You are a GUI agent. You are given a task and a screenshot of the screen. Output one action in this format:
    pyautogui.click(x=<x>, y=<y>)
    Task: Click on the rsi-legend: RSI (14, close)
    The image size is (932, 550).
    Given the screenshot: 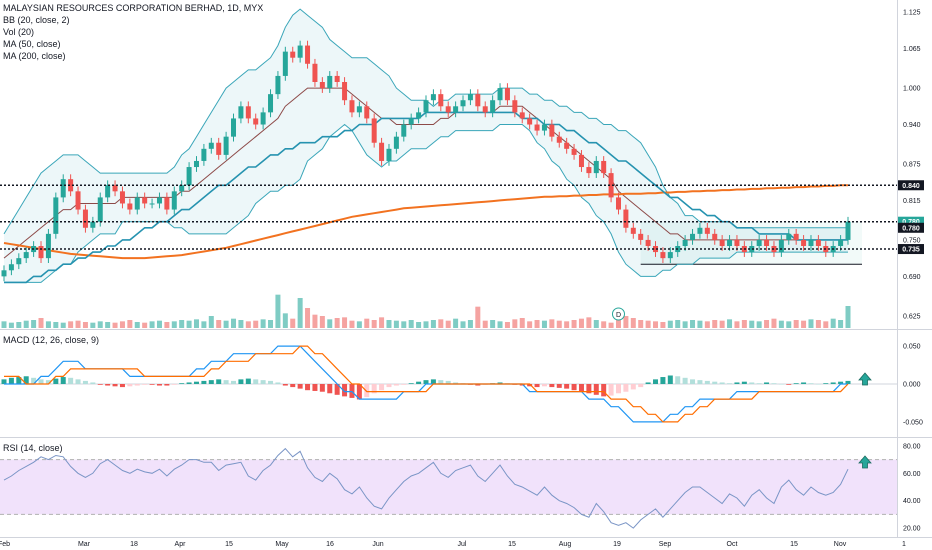 What is the action you would take?
    pyautogui.click(x=33, y=448)
    